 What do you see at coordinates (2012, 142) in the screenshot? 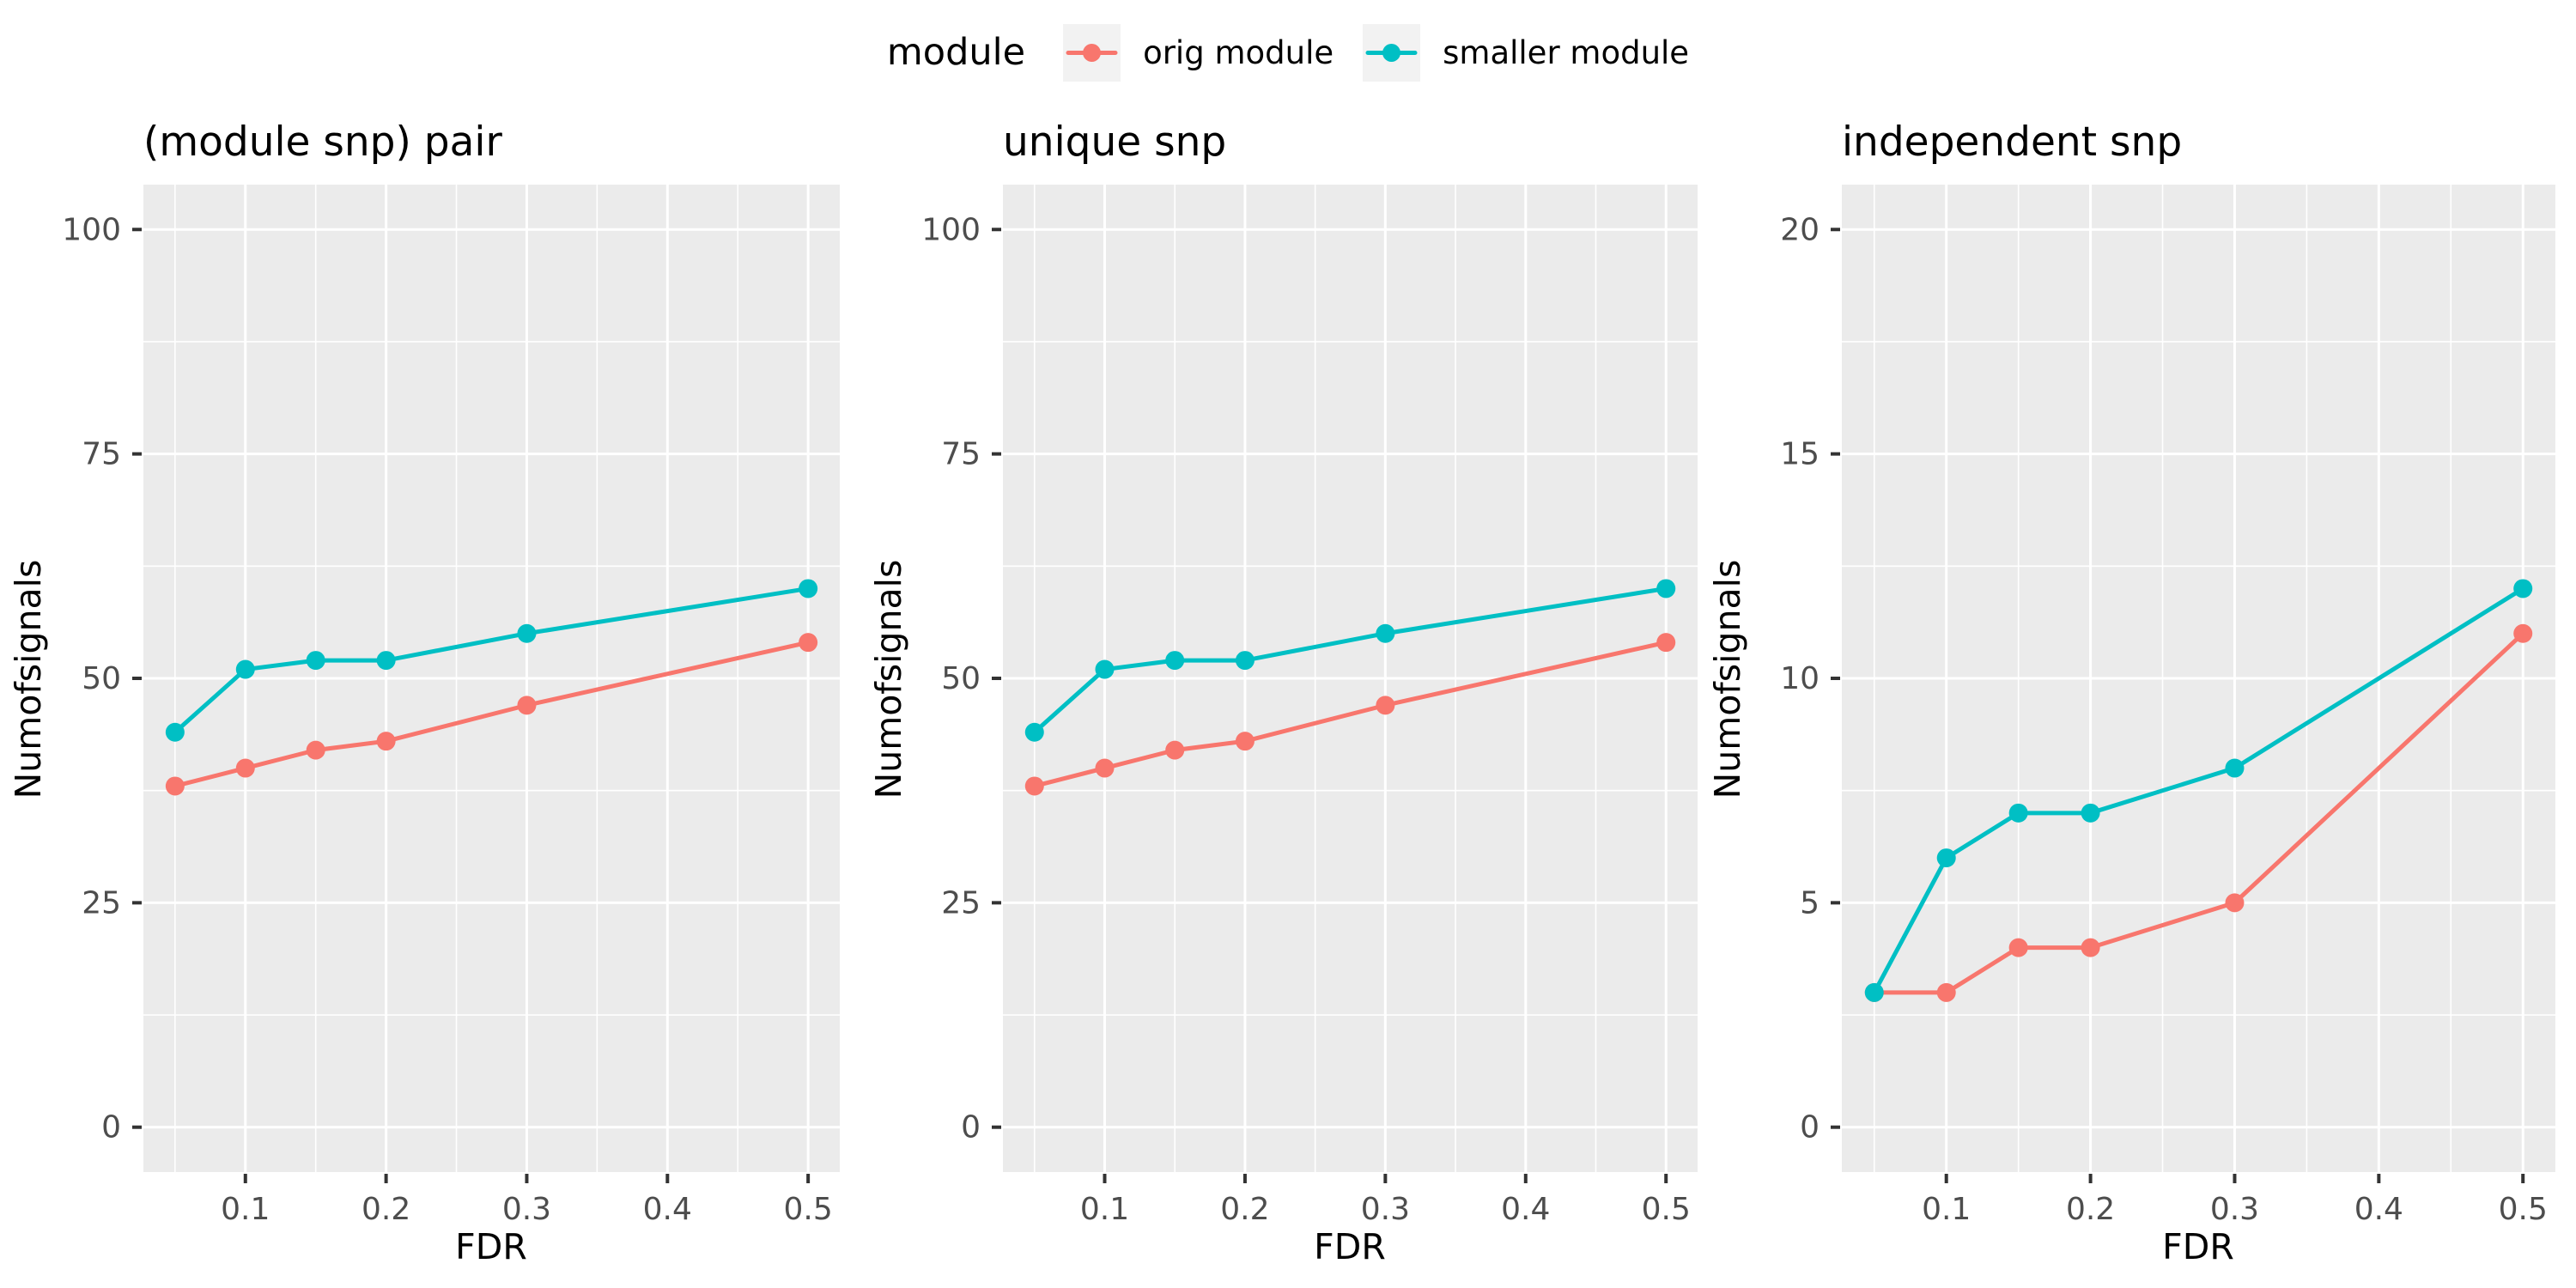
I see `panel-title-independent-snp: independent snp` at bounding box center [2012, 142].